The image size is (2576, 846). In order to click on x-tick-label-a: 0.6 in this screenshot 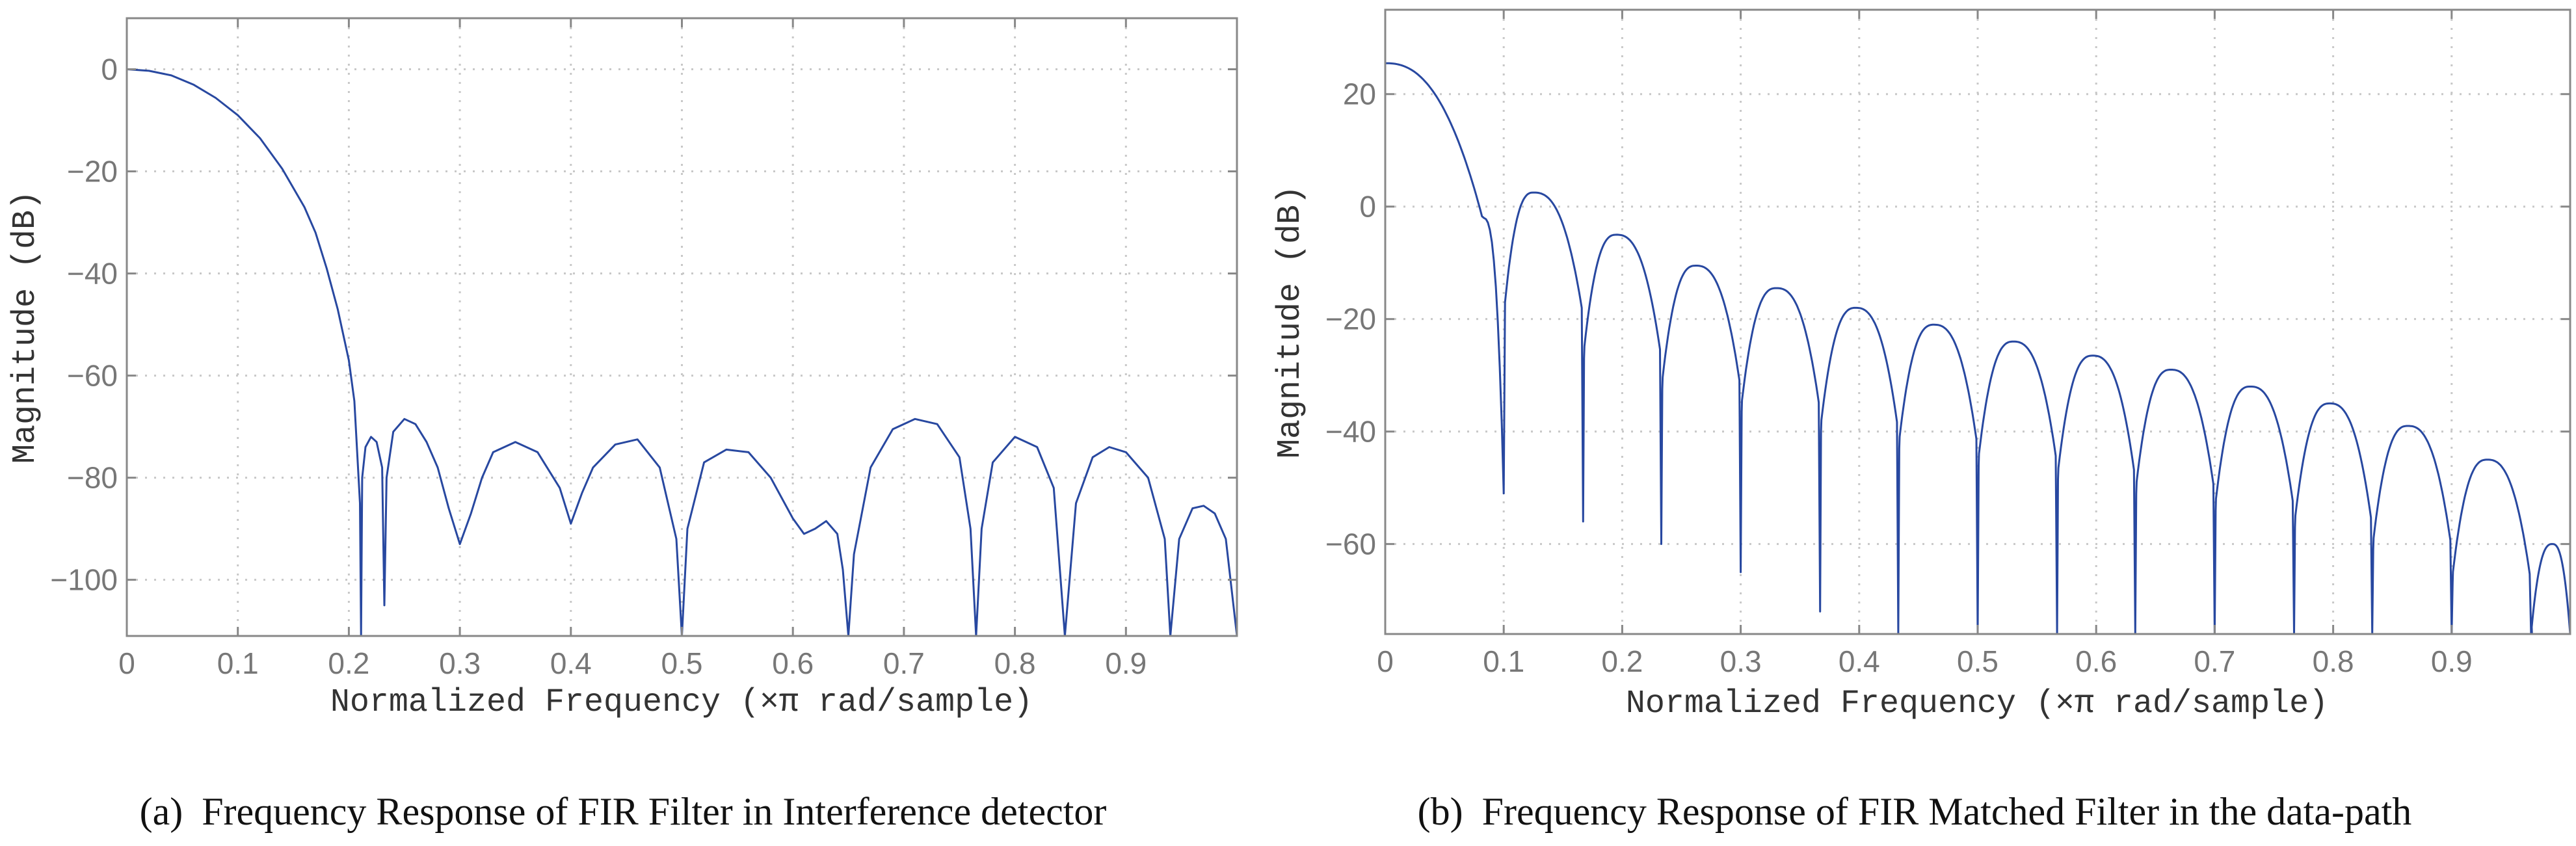, I will do `click(793, 663)`.